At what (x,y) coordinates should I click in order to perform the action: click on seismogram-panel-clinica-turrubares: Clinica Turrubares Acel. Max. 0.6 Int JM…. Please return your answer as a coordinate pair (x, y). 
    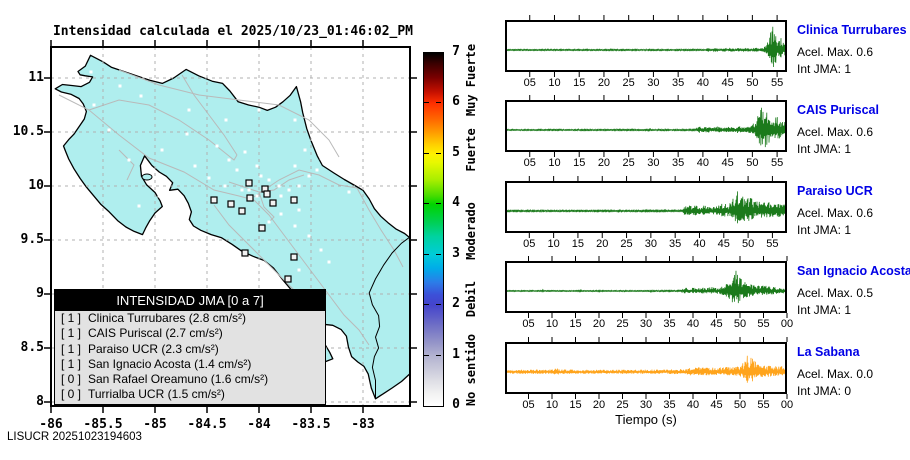
    Looking at the image, I should click on (707, 55).